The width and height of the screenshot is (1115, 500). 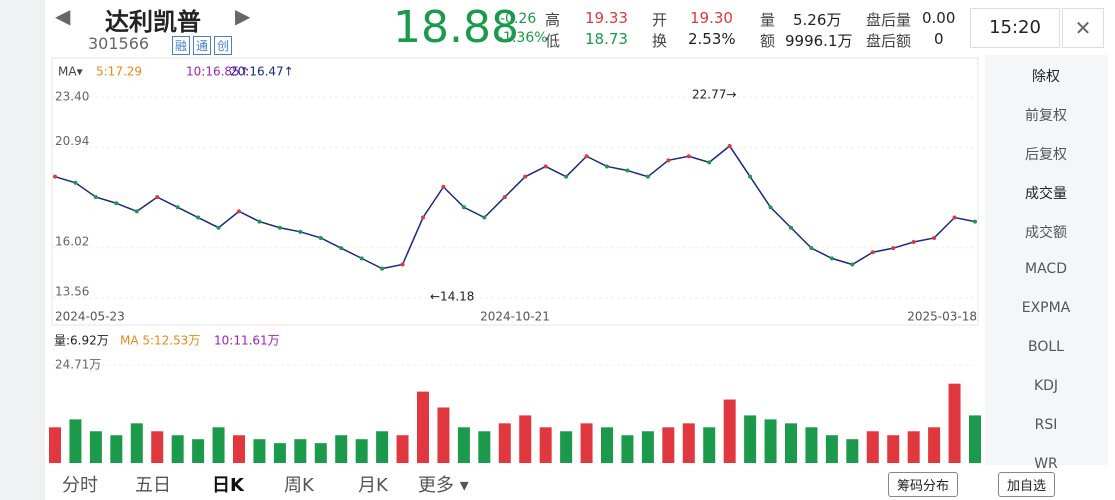 I want to click on side-menu-item: 成交量, so click(x=1046, y=194).